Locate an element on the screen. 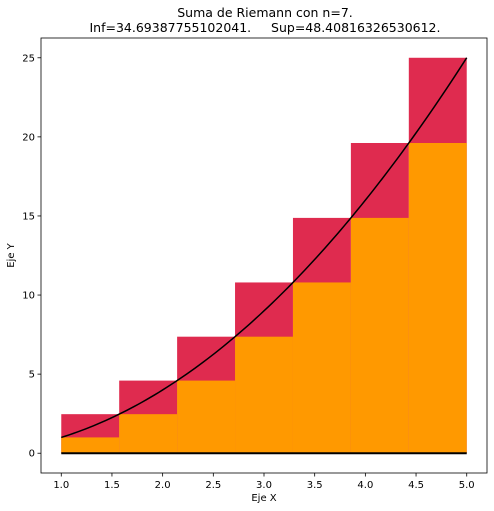 The image size is (494, 511). x-tick-label: 2.0 is located at coordinates (163, 485).